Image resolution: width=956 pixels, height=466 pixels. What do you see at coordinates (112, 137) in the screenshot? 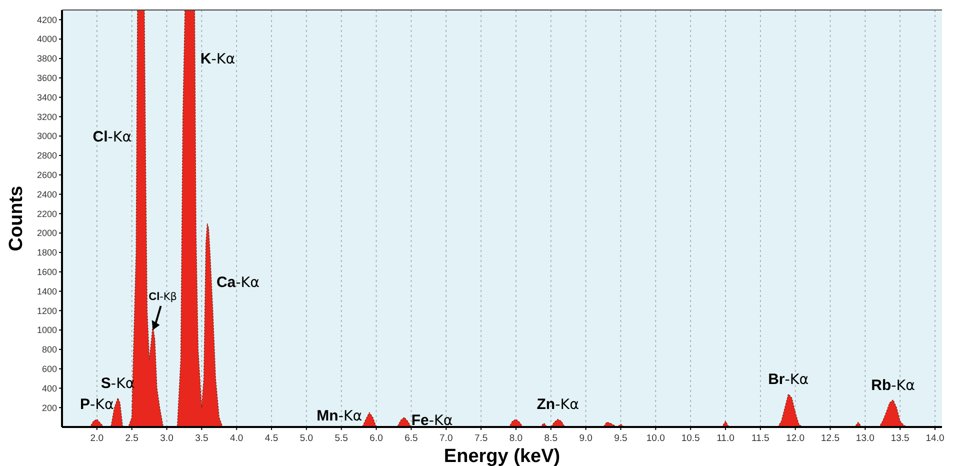
I see `annotation: Cl-Kα` at bounding box center [112, 137].